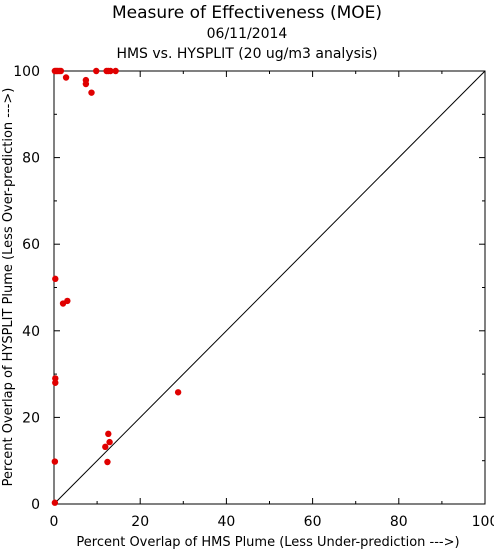 Image resolution: width=494 pixels, height=551 pixels. I want to click on x-tick-labels: 0 20 40 60 80 100, so click(272, 522).